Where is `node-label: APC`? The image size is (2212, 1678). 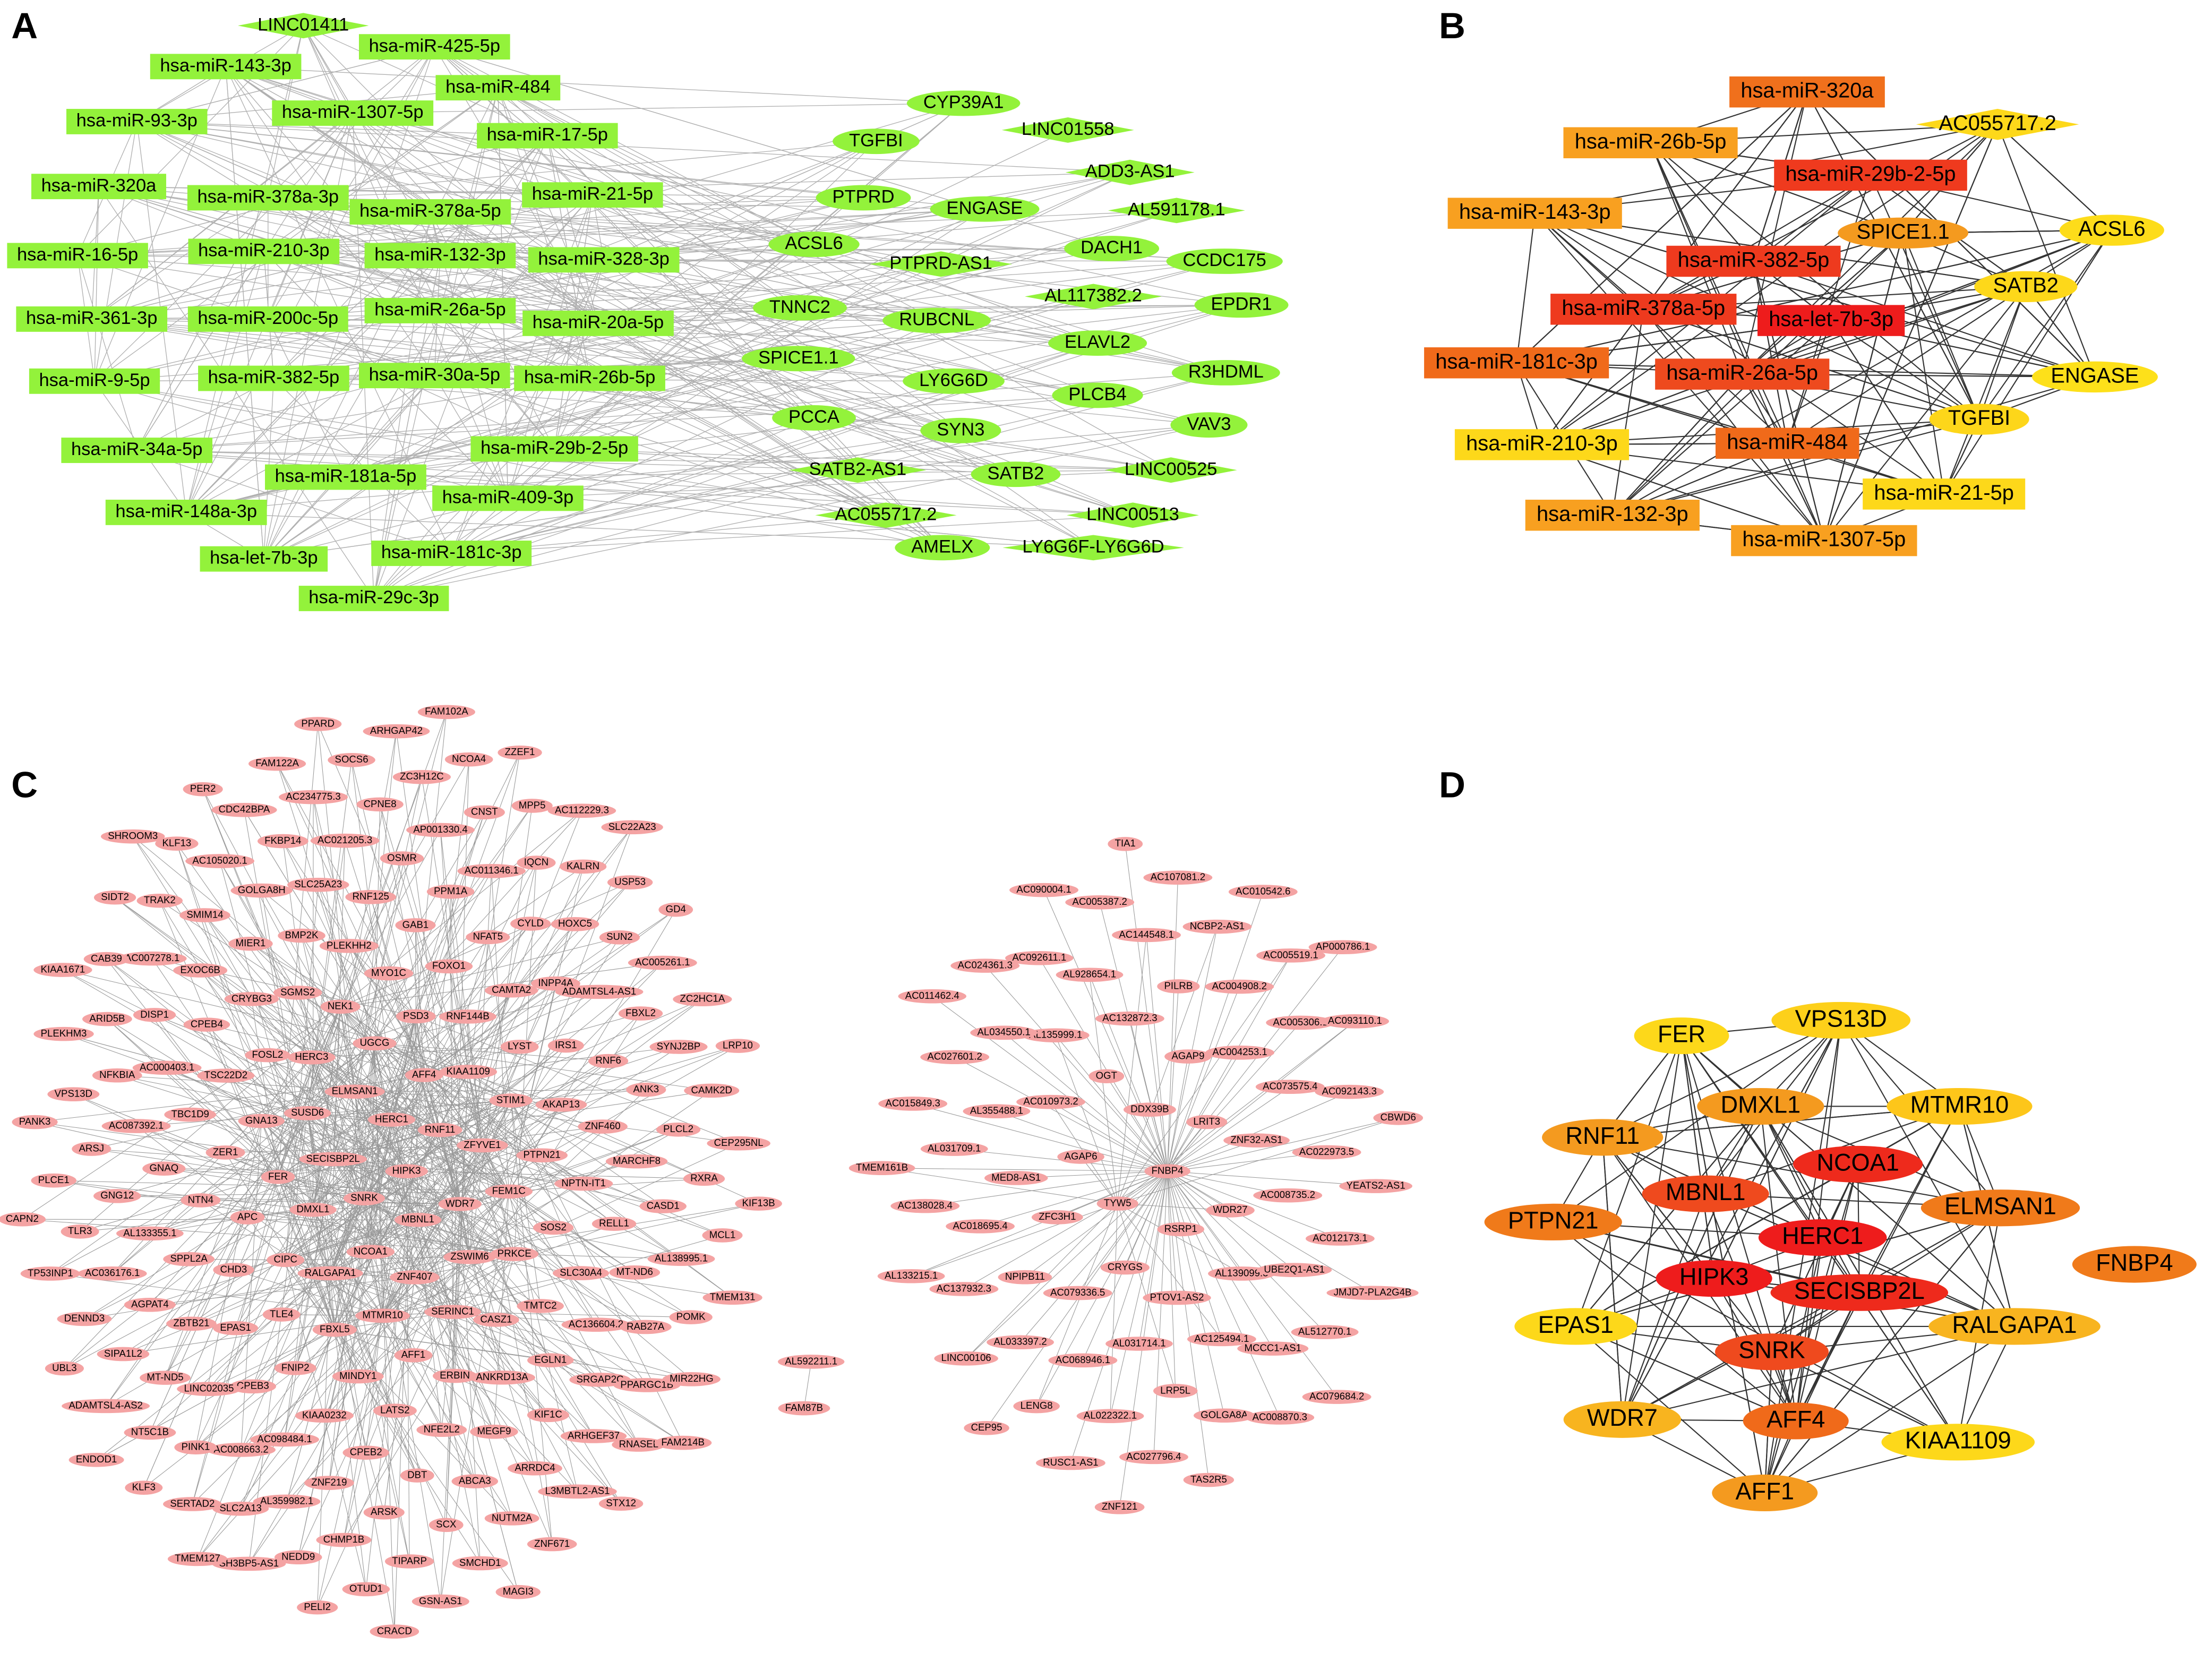
node-label: APC is located at coordinates (248, 1217).